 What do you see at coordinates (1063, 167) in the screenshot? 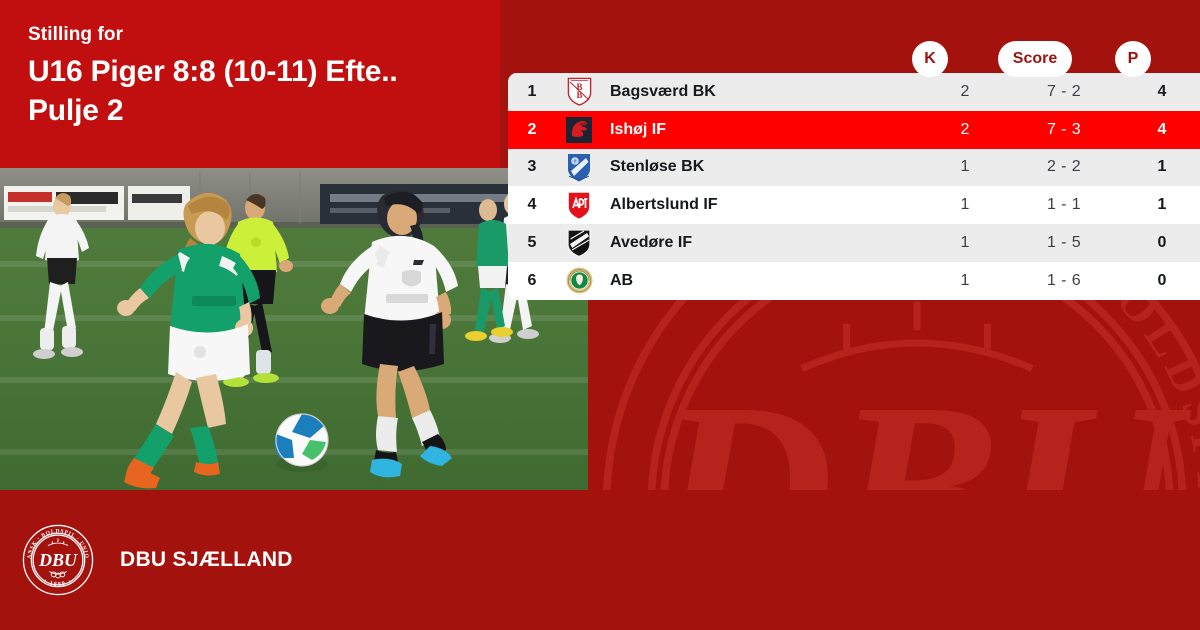
I see `row-score: 2 - 2` at bounding box center [1063, 167].